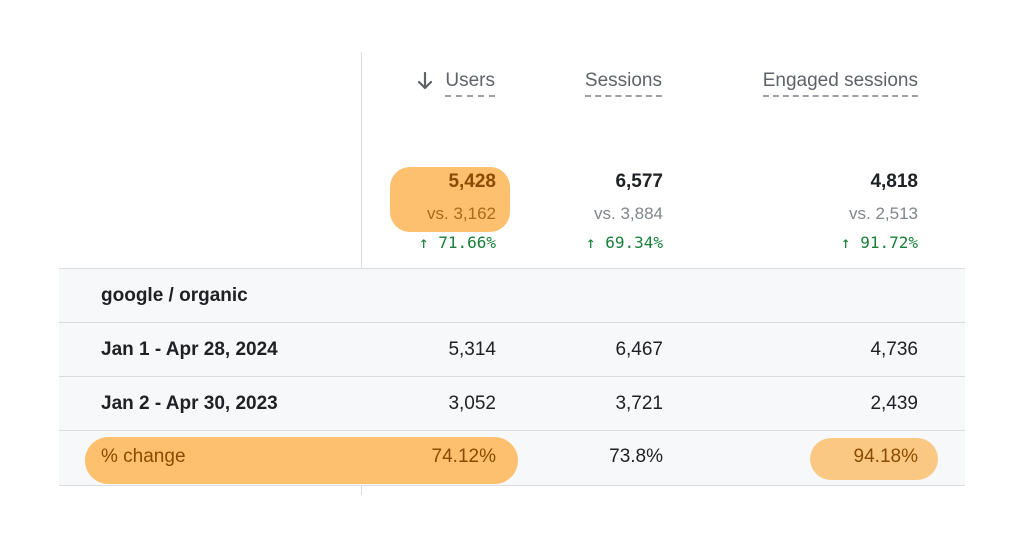 The height and width of the screenshot is (549, 1024). Describe the element at coordinates (143, 456) in the screenshot. I see `row-label: % change` at that location.